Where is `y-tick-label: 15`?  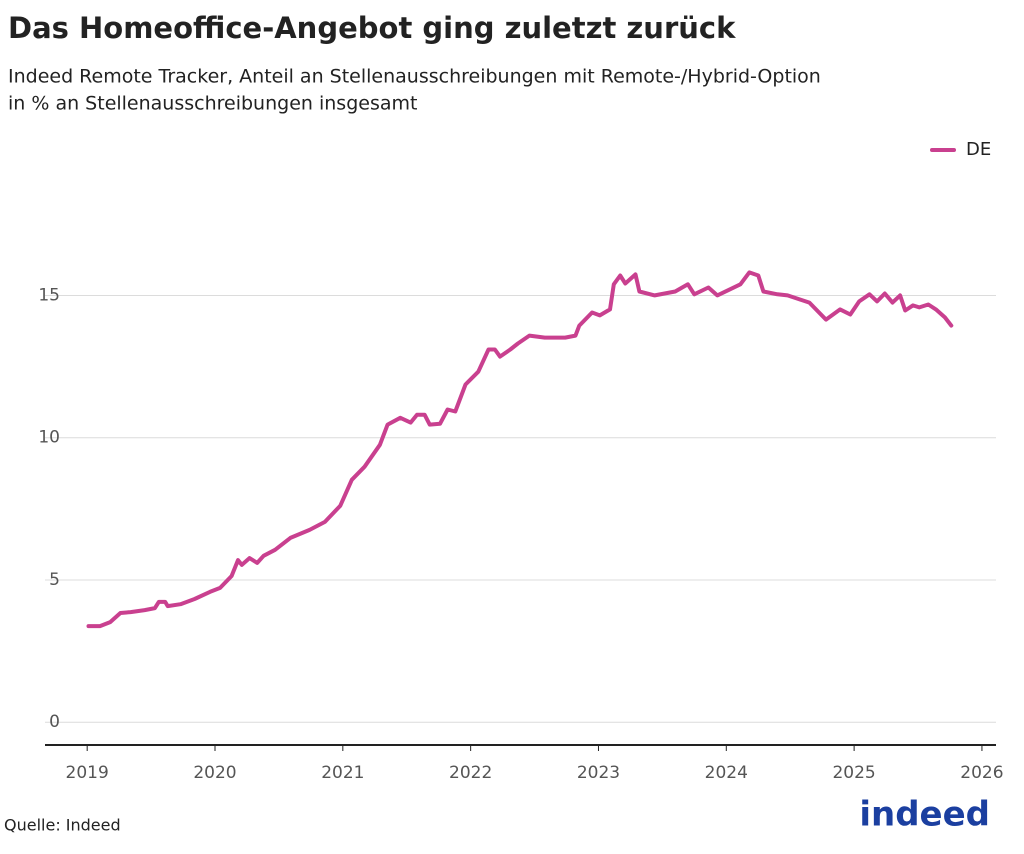 y-tick-label: 15 is located at coordinates (49, 295).